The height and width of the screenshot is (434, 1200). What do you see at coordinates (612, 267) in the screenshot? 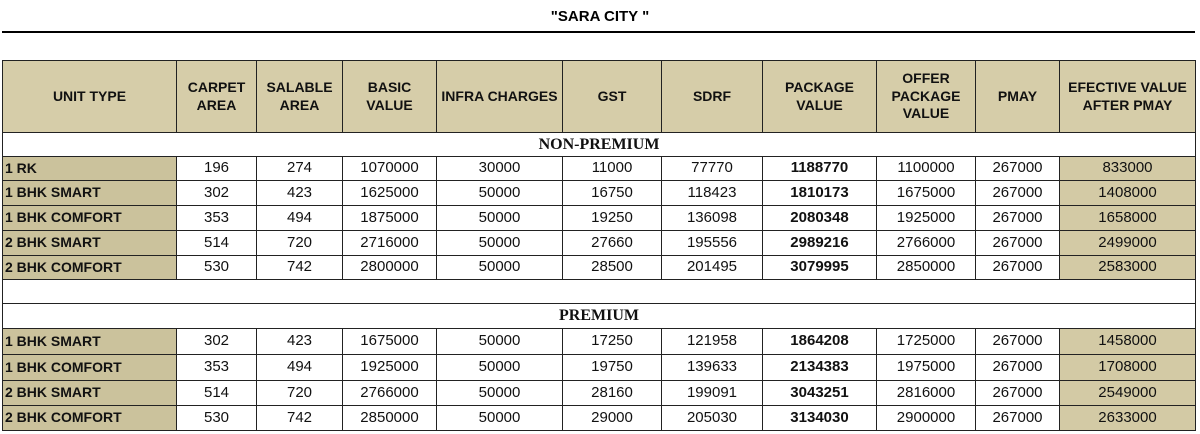
I see `value-cell: 28500` at bounding box center [612, 267].